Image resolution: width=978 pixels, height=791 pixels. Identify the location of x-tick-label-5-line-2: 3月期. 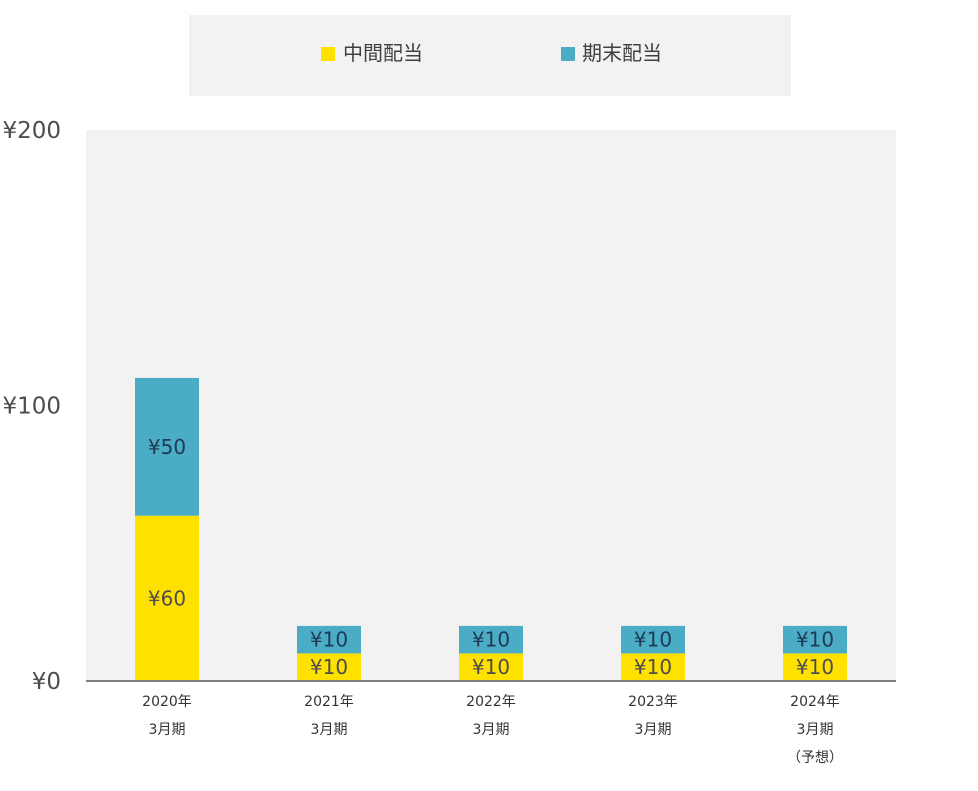
(815, 730).